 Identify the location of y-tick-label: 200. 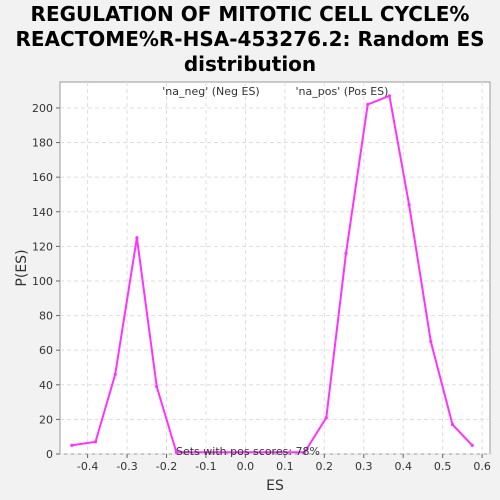
(42, 108).